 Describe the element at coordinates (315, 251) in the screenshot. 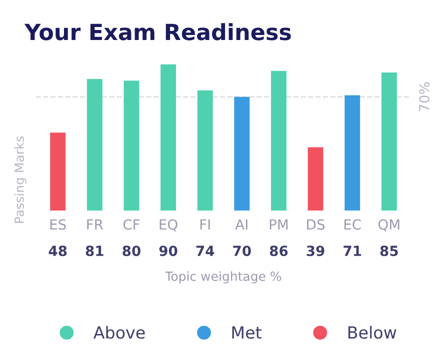

I see `data-label: 39` at that location.